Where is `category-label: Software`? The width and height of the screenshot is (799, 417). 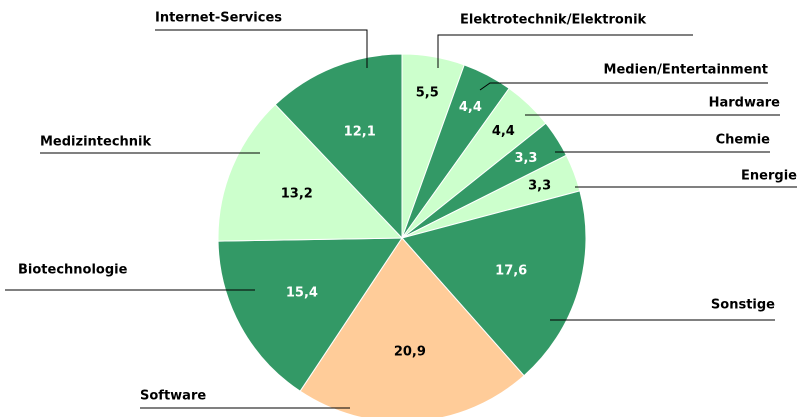
category-label: Software is located at coordinates (173, 396).